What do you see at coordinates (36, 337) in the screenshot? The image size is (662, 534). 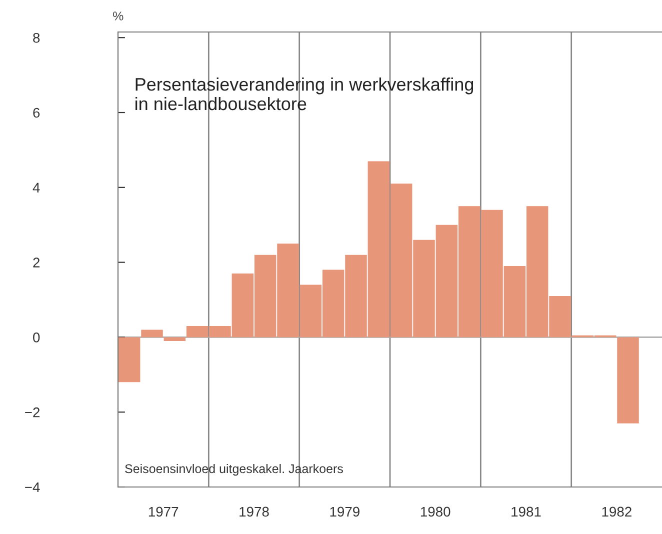 I see `y-tick-label: 0` at bounding box center [36, 337].